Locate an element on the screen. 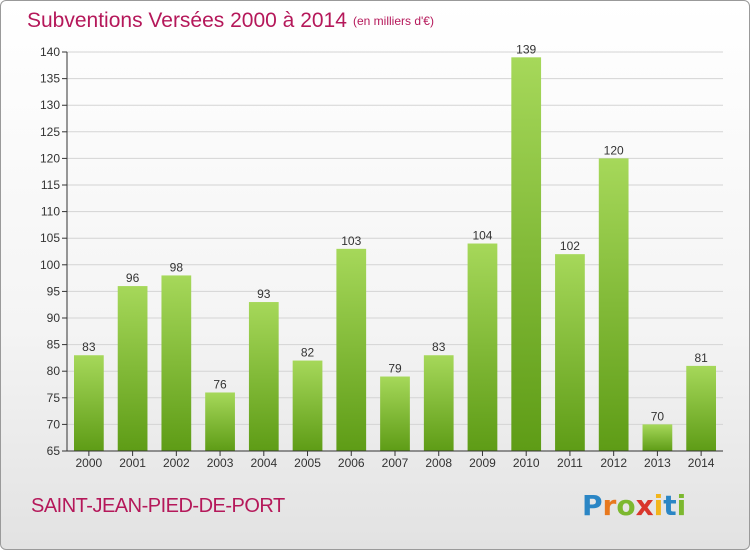 This screenshot has height=550, width=750. x-tick-label: 2004 is located at coordinates (263, 463).